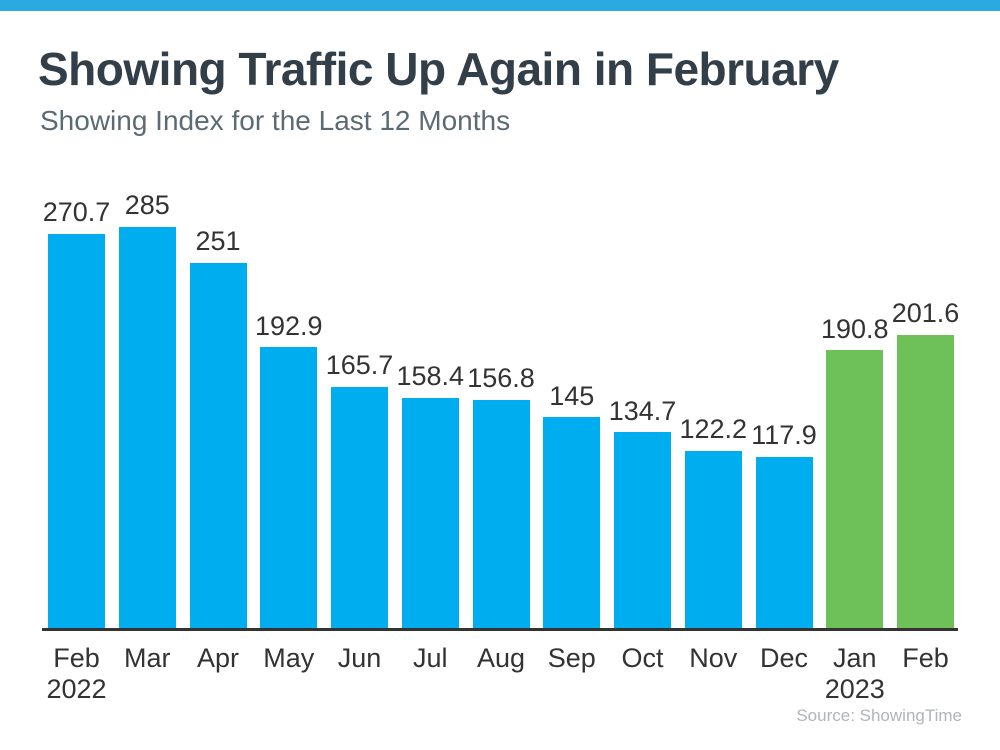  I want to click on x-axis-tick-label: Jul, so click(430, 674).